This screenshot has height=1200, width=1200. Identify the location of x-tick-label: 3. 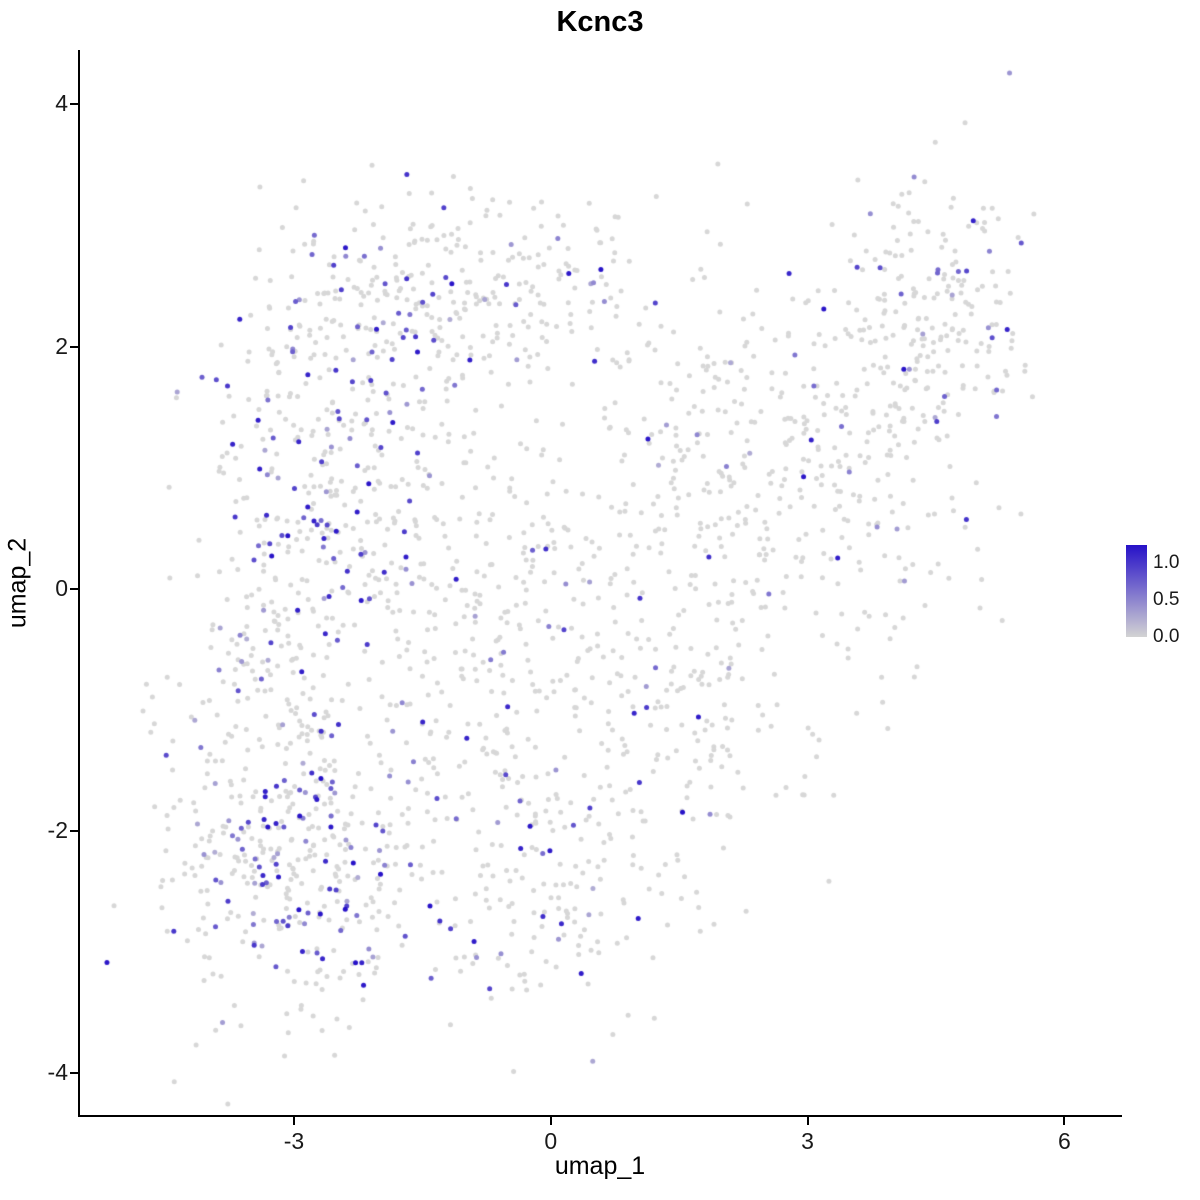
(807, 1141).